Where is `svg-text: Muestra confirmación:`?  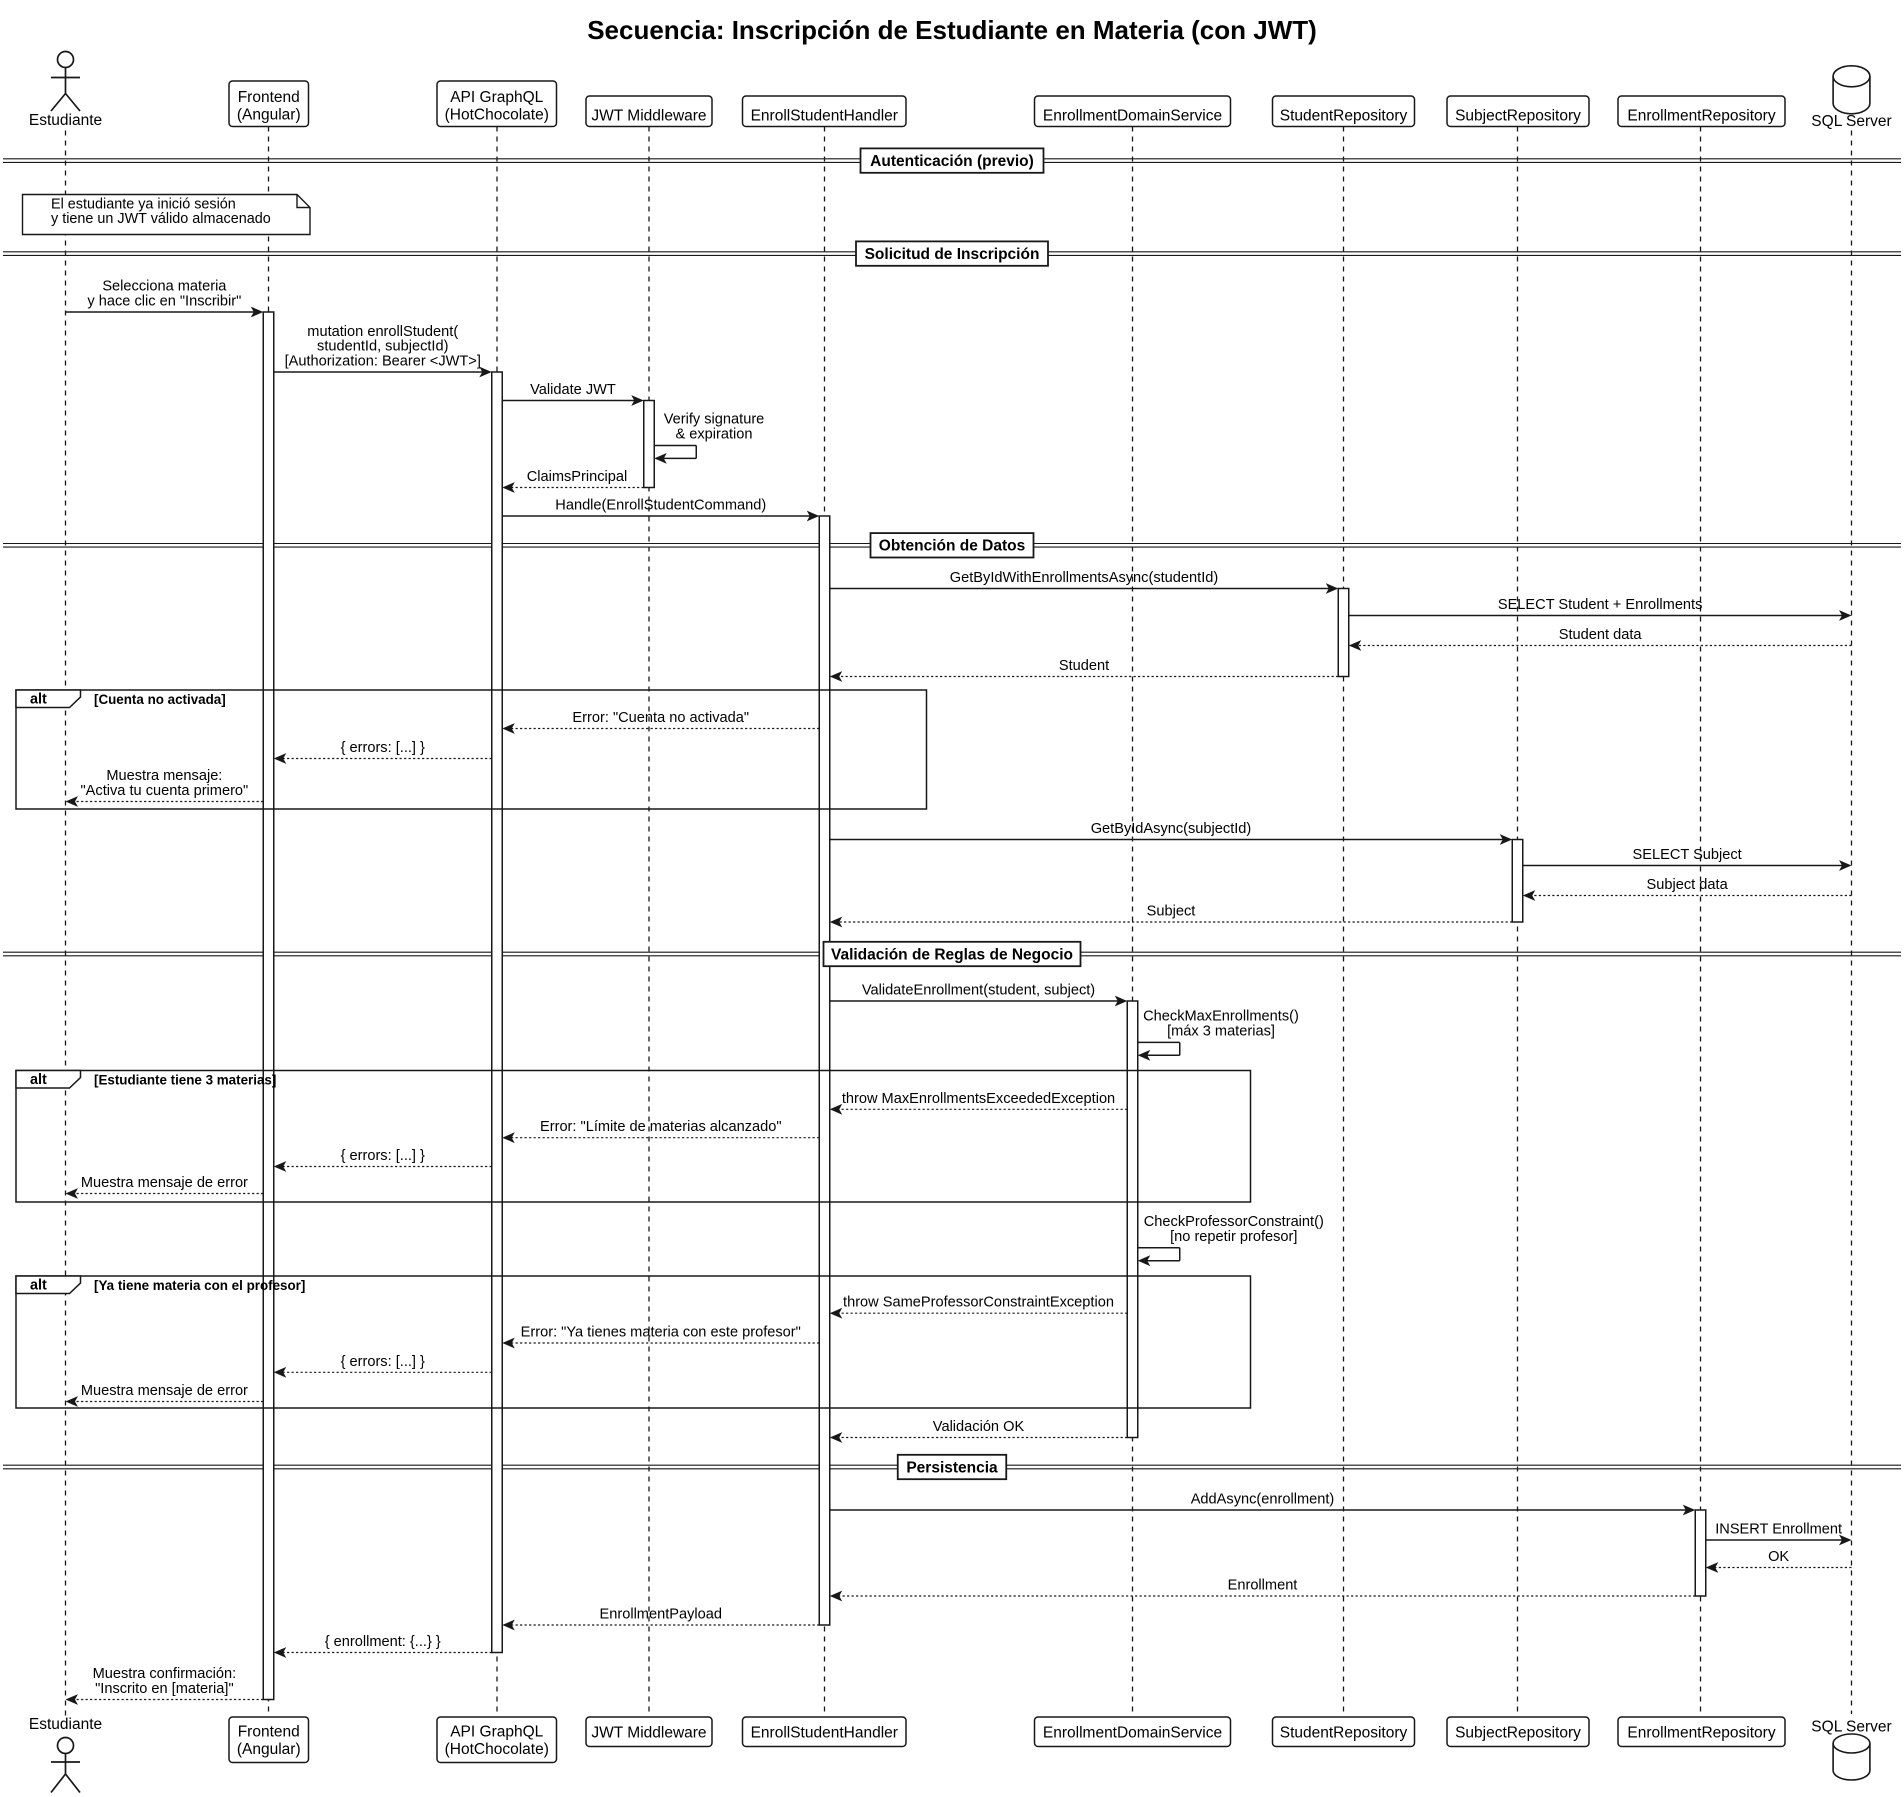 svg-text: Muestra confirmación: is located at coordinates (165, 1674).